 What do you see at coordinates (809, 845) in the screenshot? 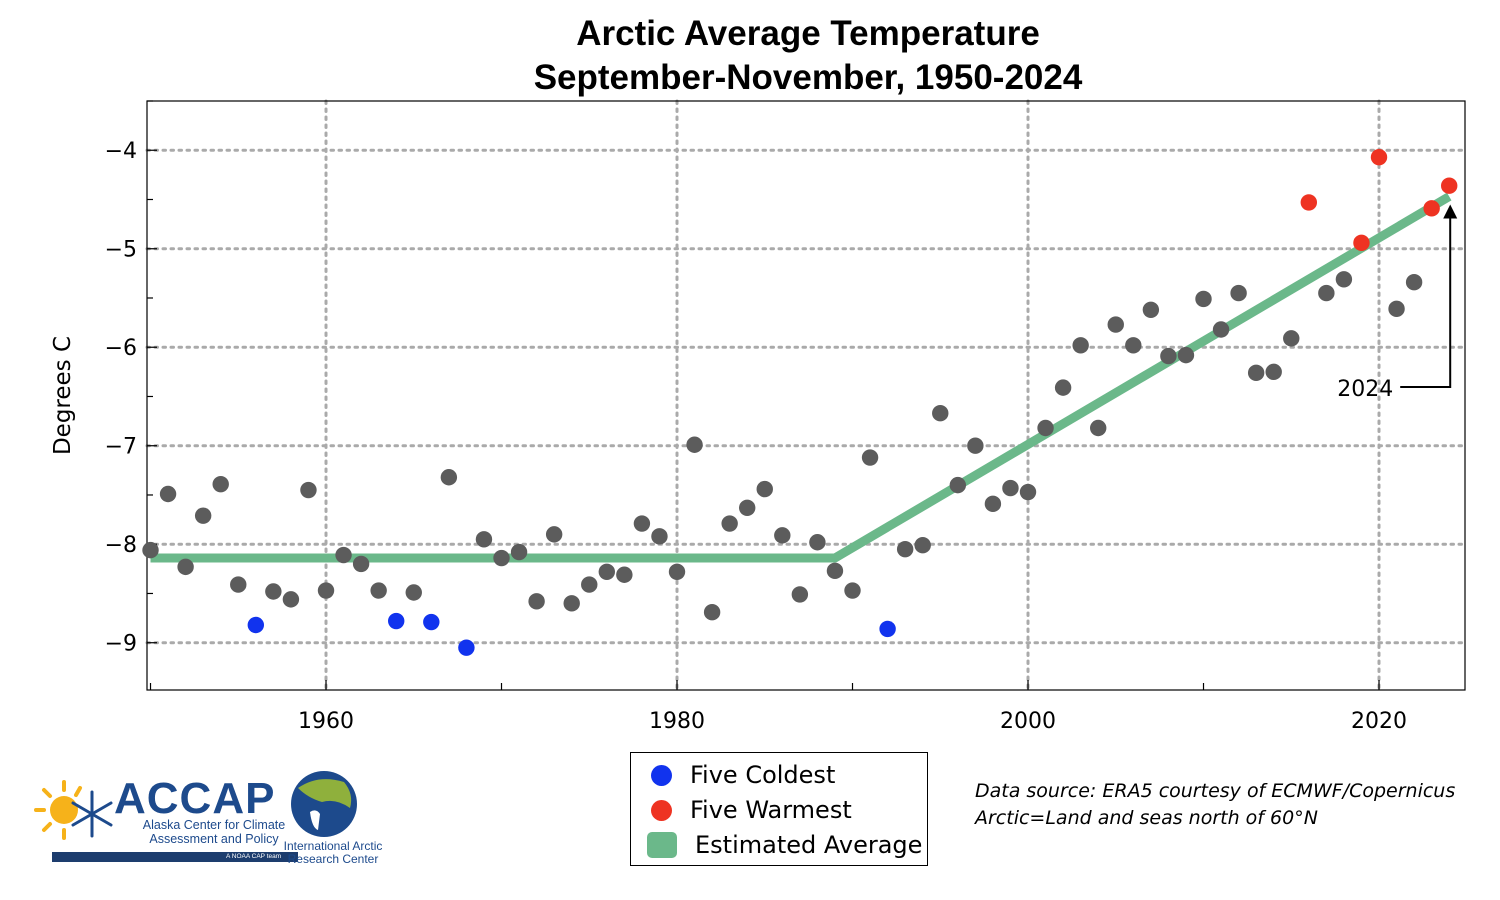
I see `legend-label-average: Estimated Average` at bounding box center [809, 845].